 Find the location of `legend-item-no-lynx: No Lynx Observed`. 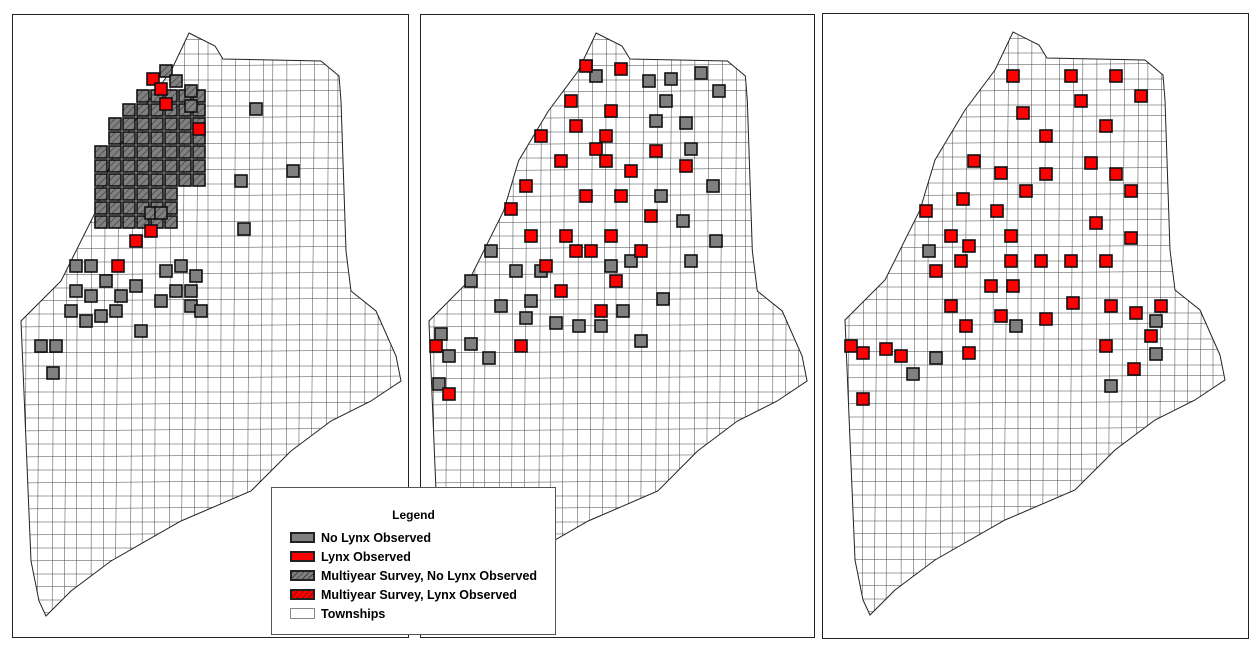

legend-item-no-lynx: No Lynx Observed is located at coordinates (422, 537).